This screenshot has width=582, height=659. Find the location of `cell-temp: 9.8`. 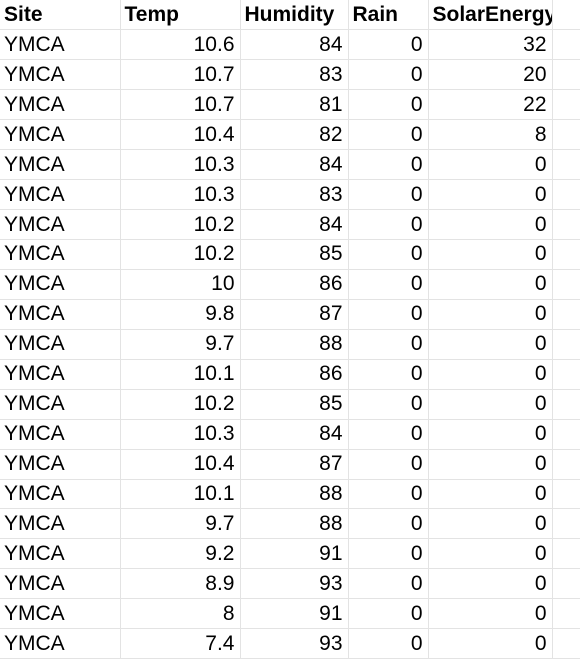

cell-temp: 9.8 is located at coordinates (180, 314).